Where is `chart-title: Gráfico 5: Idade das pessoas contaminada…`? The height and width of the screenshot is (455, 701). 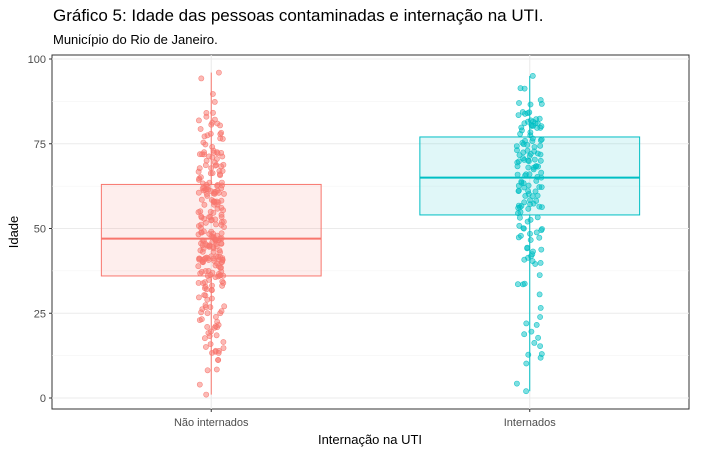 chart-title: Gráfico 5: Idade das pessoas contaminada… is located at coordinates (298, 15).